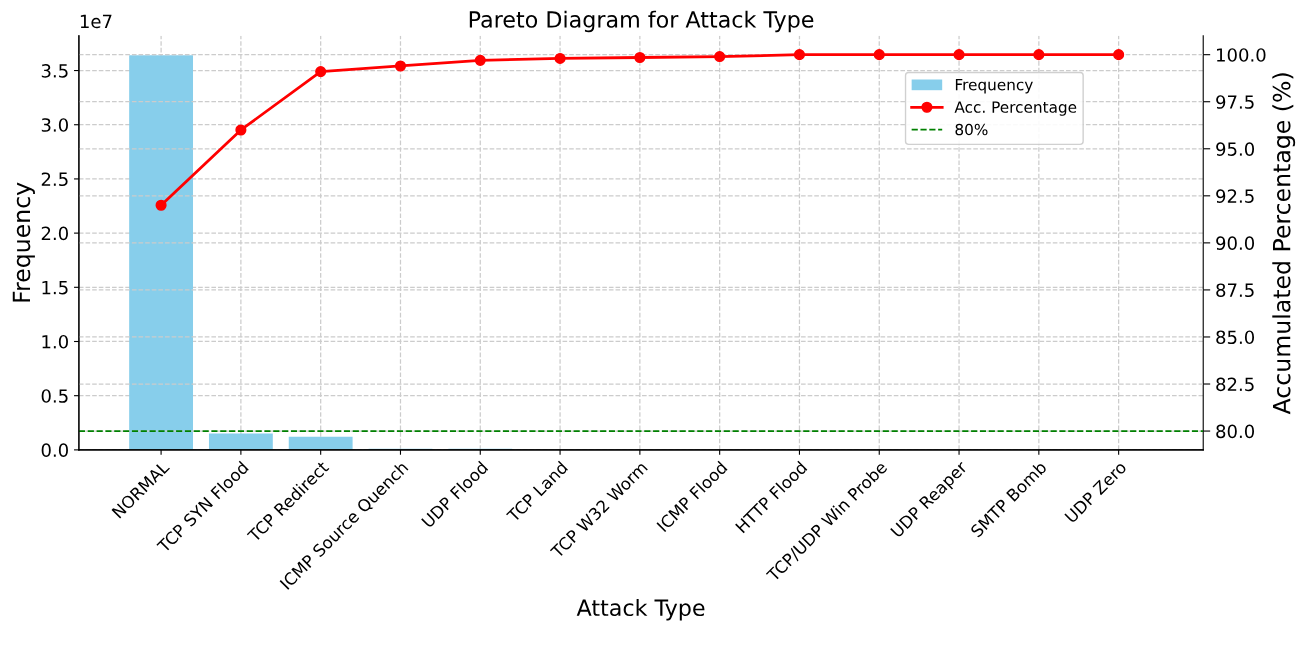 This screenshot has height=652, width=1315. Describe the element at coordinates (1241, 55) in the screenshot. I see `y2-tick-label: 100.0` at that location.